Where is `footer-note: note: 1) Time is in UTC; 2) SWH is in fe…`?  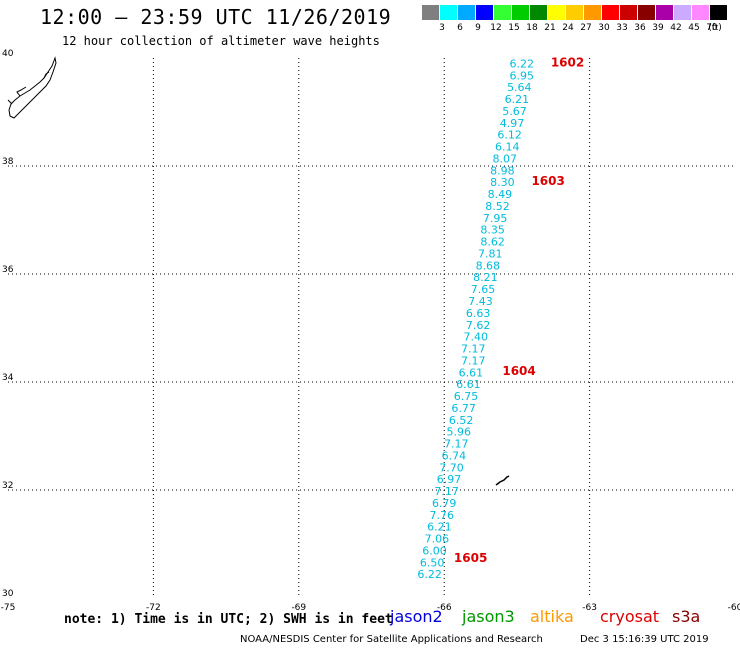 footer-note: note: 1) Time is in UTC; 2) SWH is in fe… is located at coordinates (228, 619).